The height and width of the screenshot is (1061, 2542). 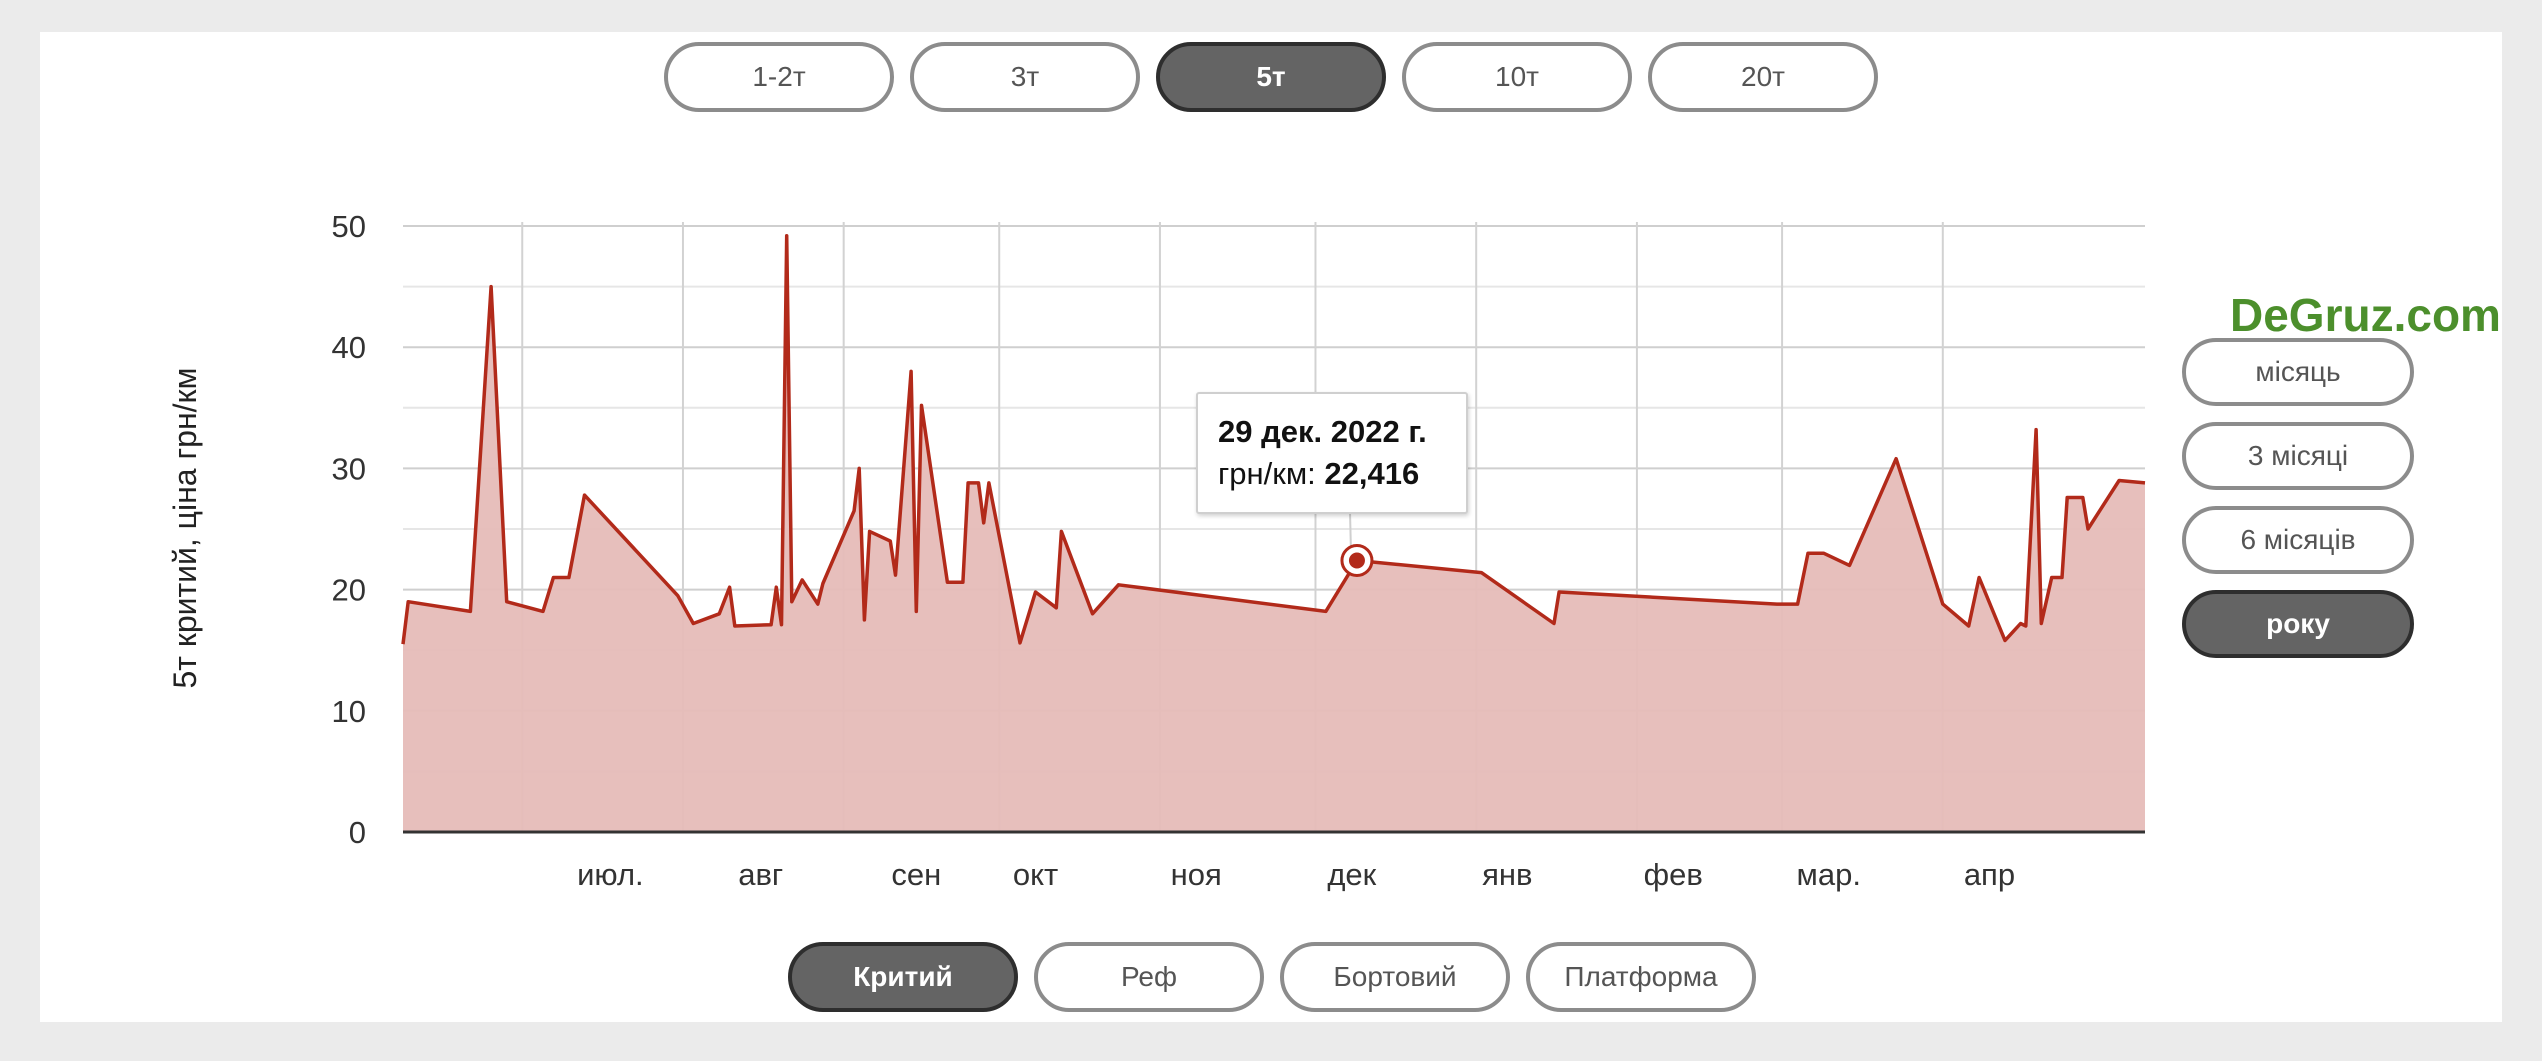 I want to click on tooltip-value: 22,416, so click(x=1372, y=473).